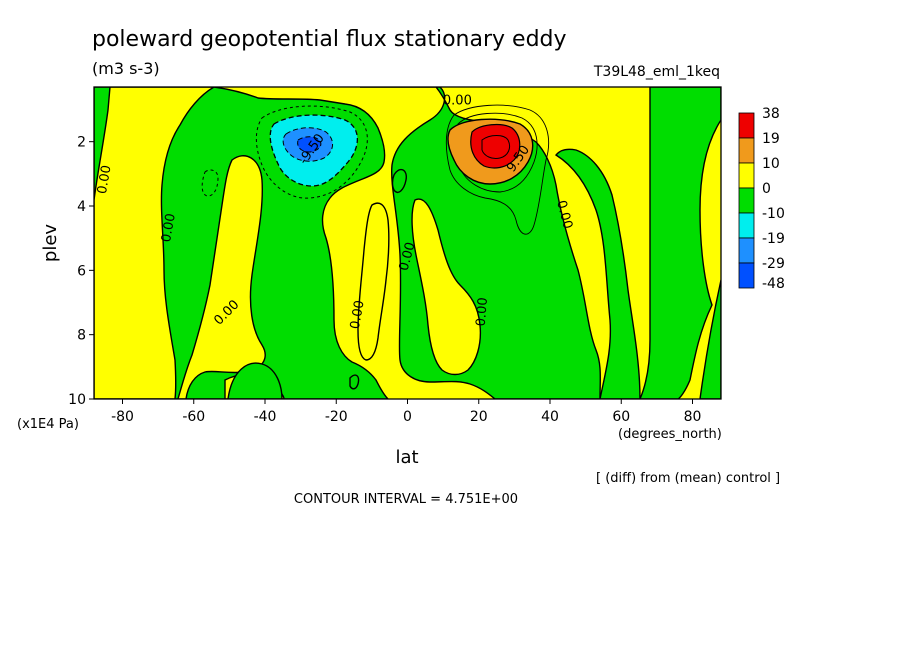 The height and width of the screenshot is (654, 904). Describe the element at coordinates (406, 457) in the screenshot. I see `x-axis-label: lat` at that location.